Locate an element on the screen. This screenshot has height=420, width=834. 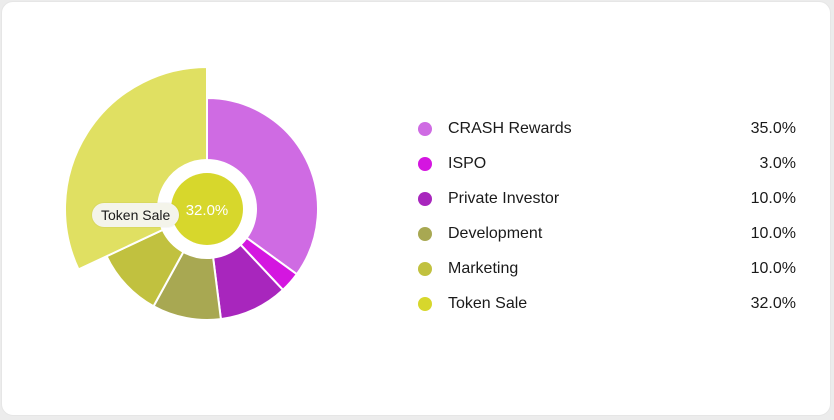
center-value-label: 32.0% is located at coordinates (207, 210).